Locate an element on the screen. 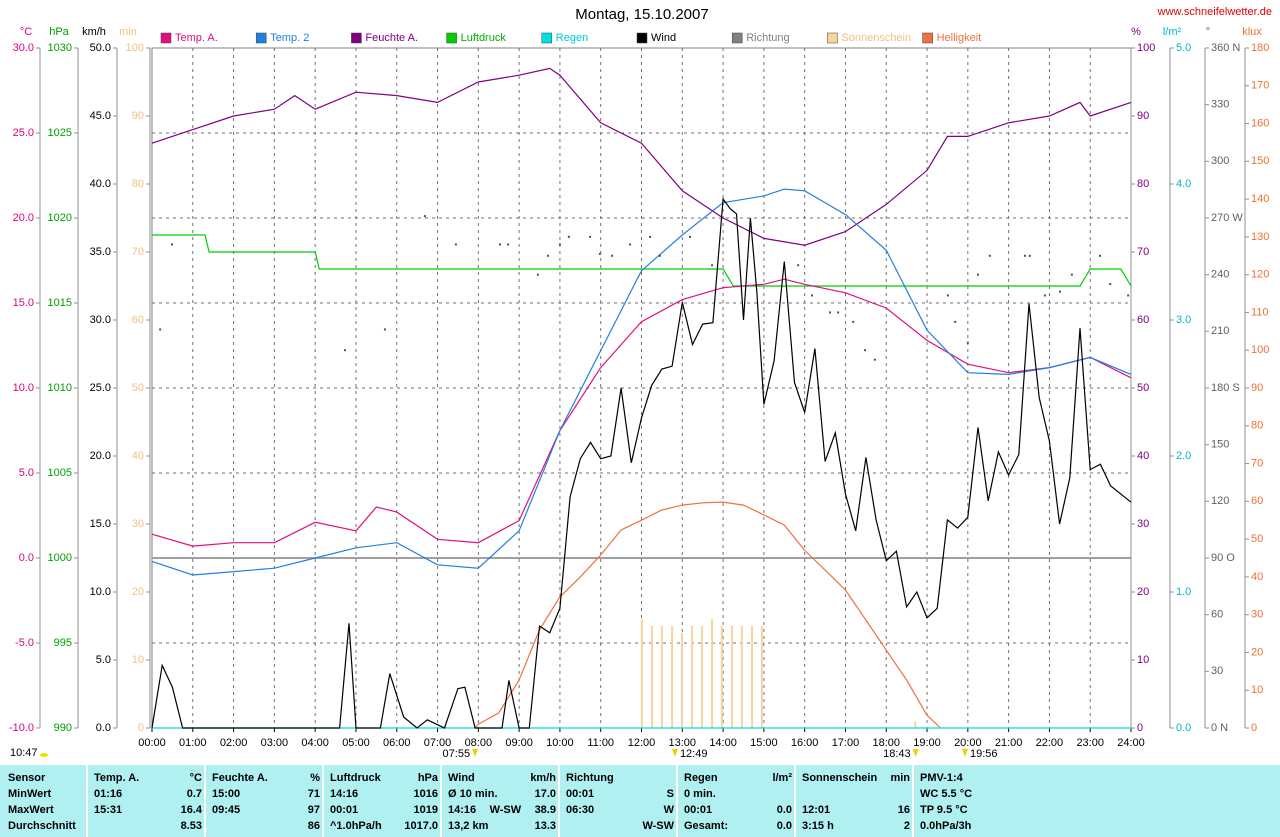 Image resolution: width=1280 pixels, height=837 pixels. cell-text: % is located at coordinates (315, 778).